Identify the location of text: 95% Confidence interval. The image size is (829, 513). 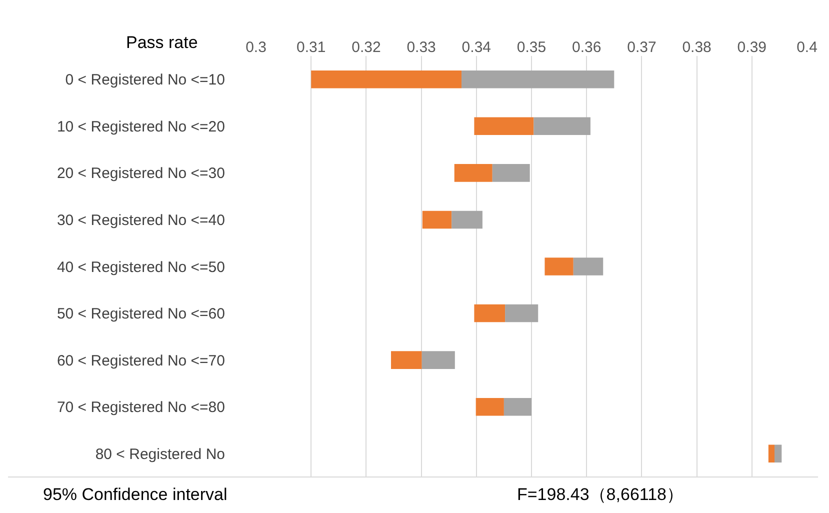
(135, 494).